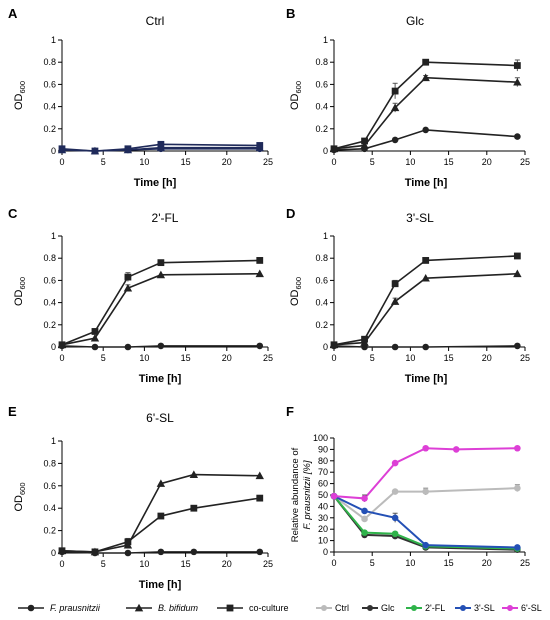  Describe the element at coordinates (153, 608) in the screenshot. I see `legend-growth: F. prausnitzii B. bifidum co-culture` at that location.